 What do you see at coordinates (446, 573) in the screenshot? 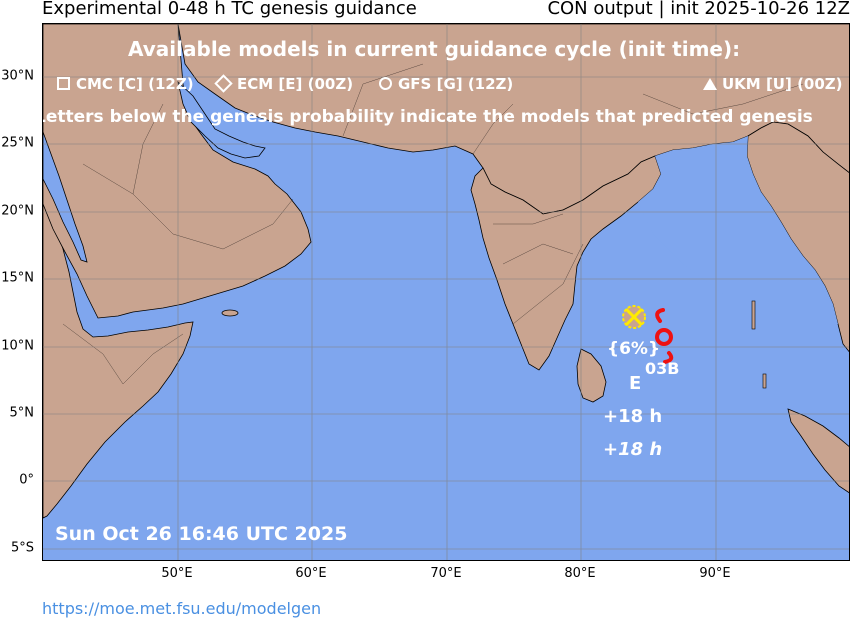
I see `lon-label-70e: 70°E` at bounding box center [446, 573].